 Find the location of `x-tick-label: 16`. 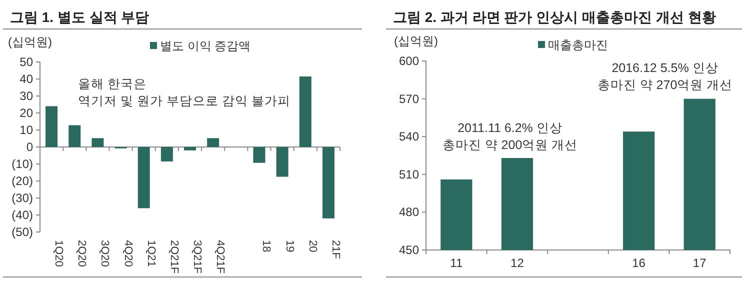

x-tick-label: 16 is located at coordinates (639, 263).